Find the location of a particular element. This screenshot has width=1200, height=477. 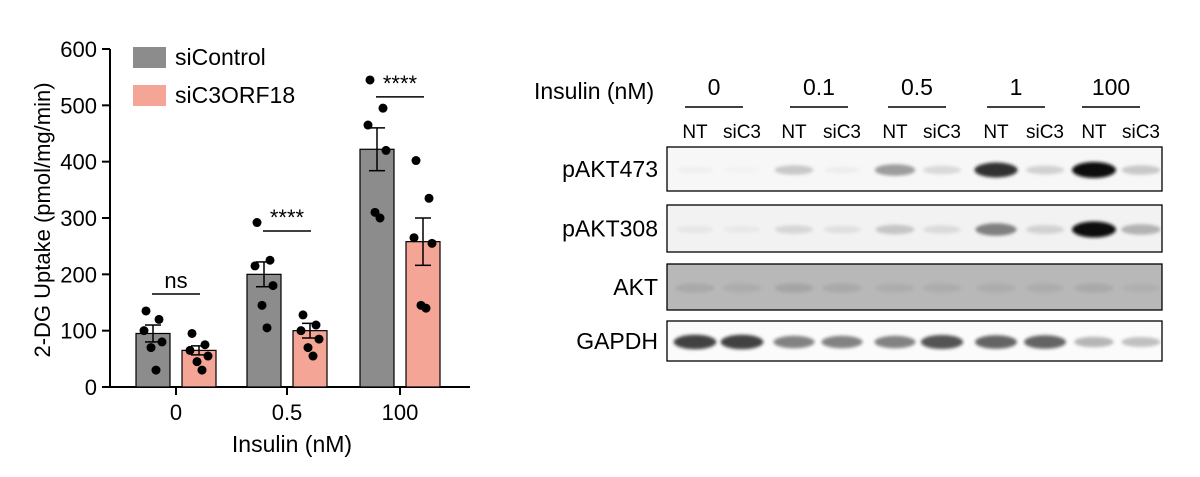

y-tick-label: 300 is located at coordinates (78, 218).